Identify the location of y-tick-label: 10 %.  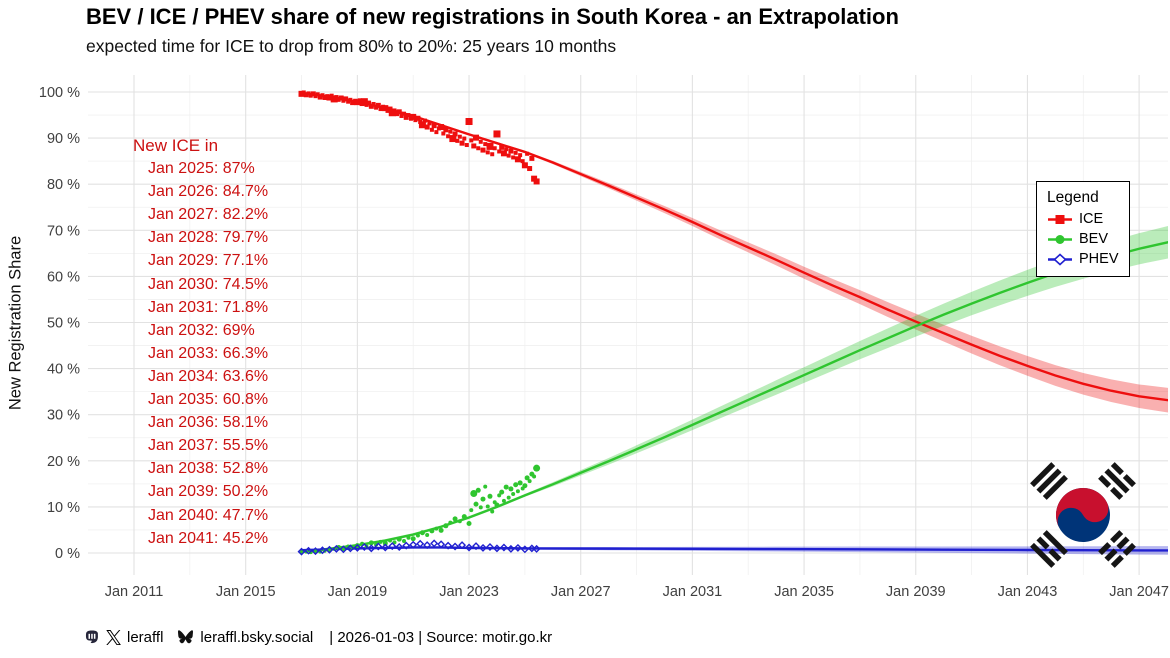
(63, 508).